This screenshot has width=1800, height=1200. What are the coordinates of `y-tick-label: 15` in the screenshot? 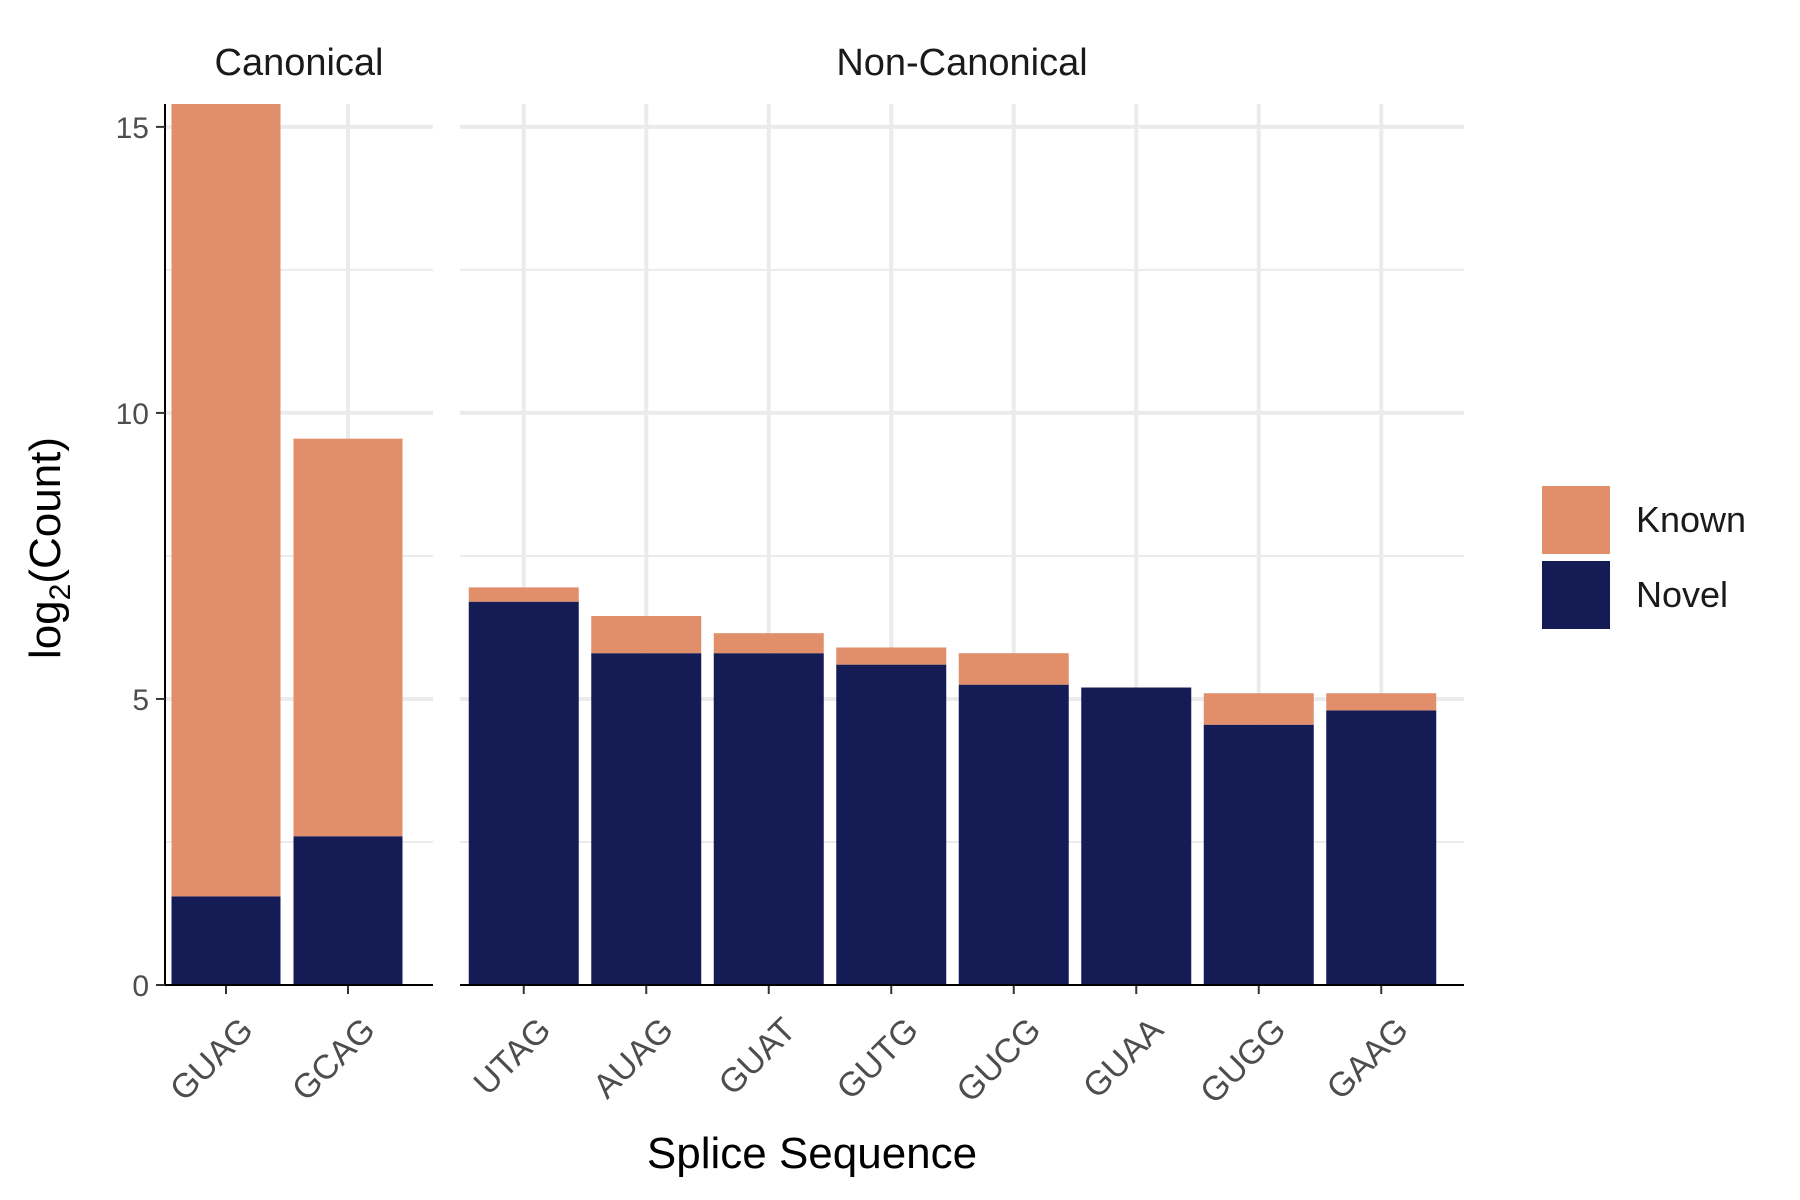 It's located at (132, 128).